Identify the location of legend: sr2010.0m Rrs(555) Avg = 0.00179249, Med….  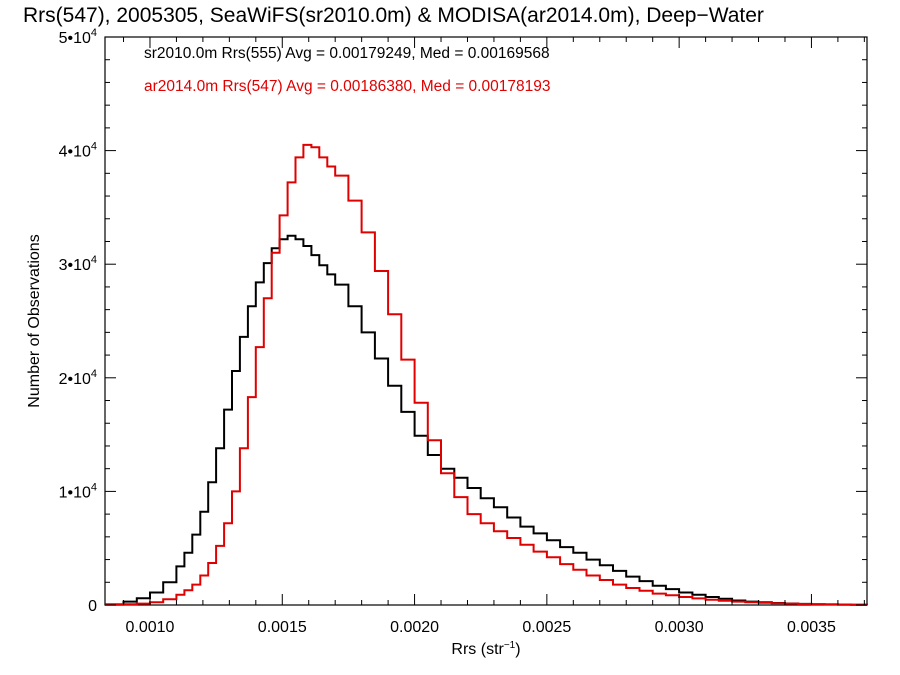
(347, 70).